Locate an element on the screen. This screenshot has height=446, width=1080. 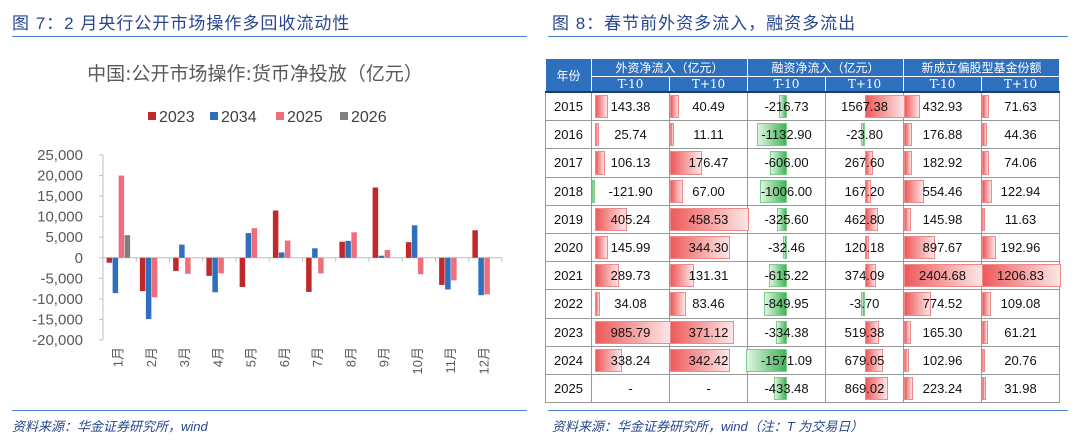
x-tick-label: 8月 is located at coordinates (350, 357).